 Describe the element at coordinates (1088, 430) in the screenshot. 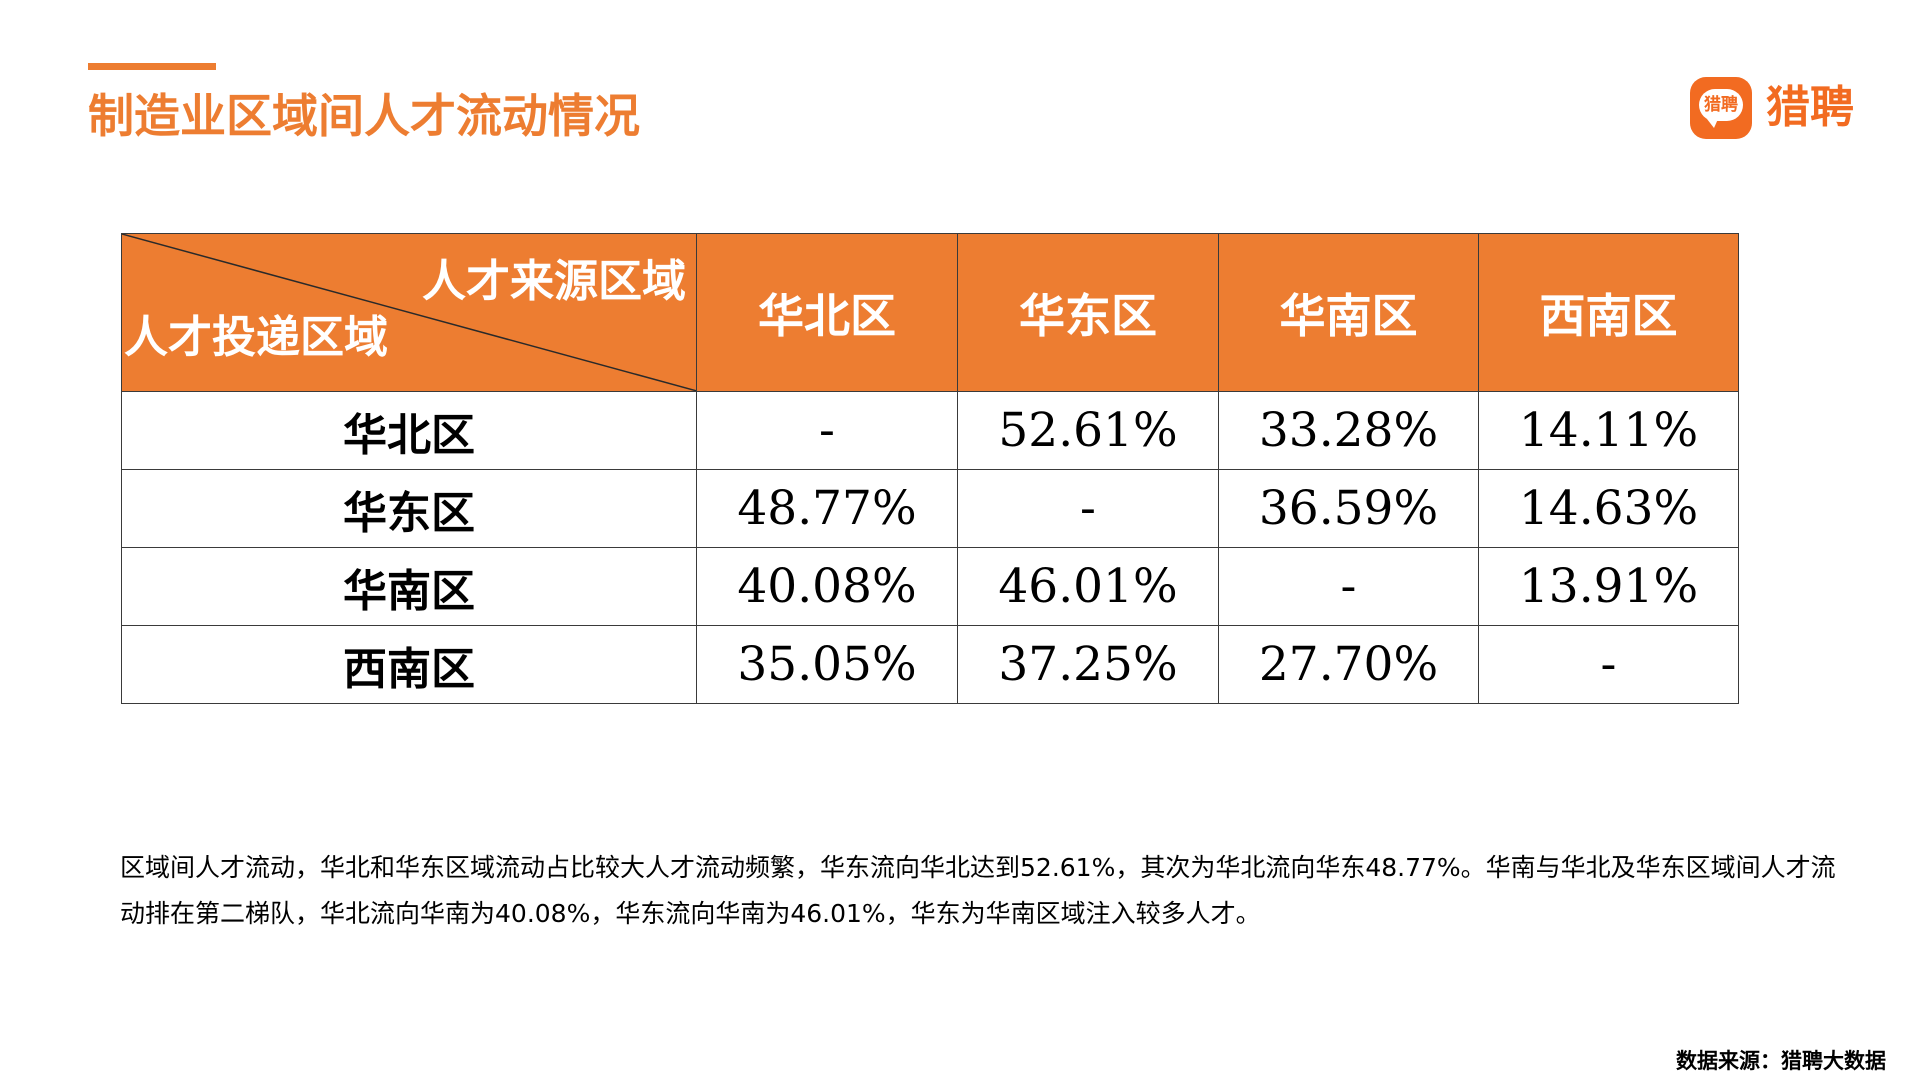

I see `table-cell: 52.61%` at that location.